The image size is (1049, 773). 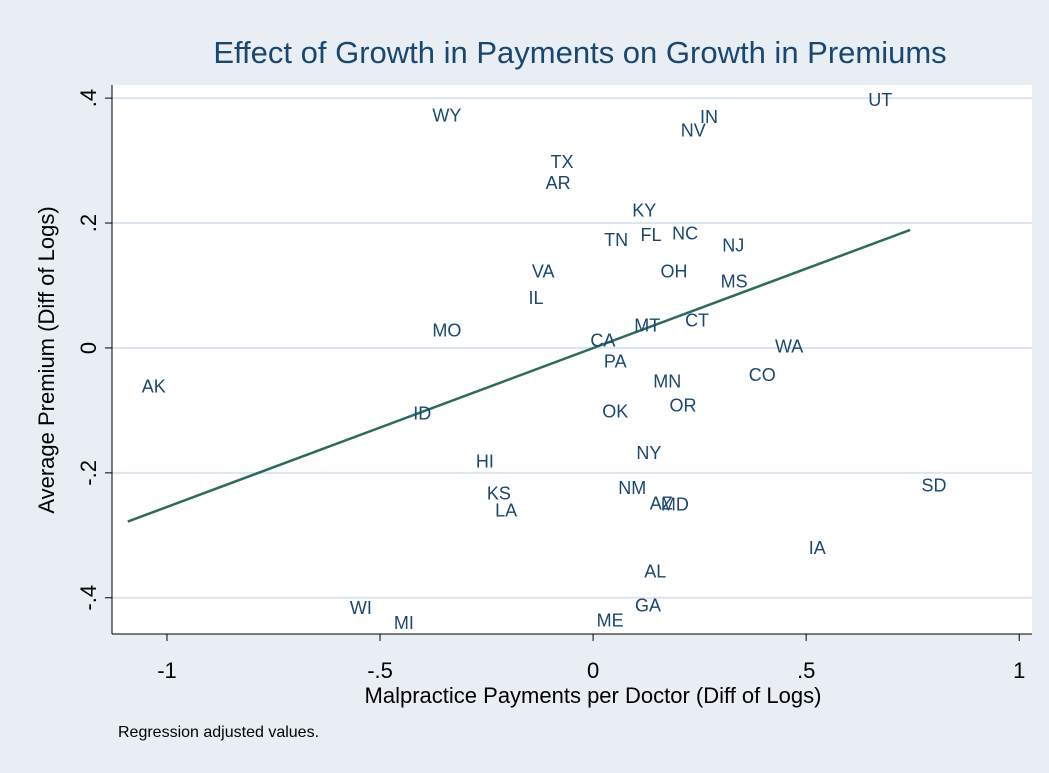 I want to click on y-tick-label: .2, so click(x=88, y=223).